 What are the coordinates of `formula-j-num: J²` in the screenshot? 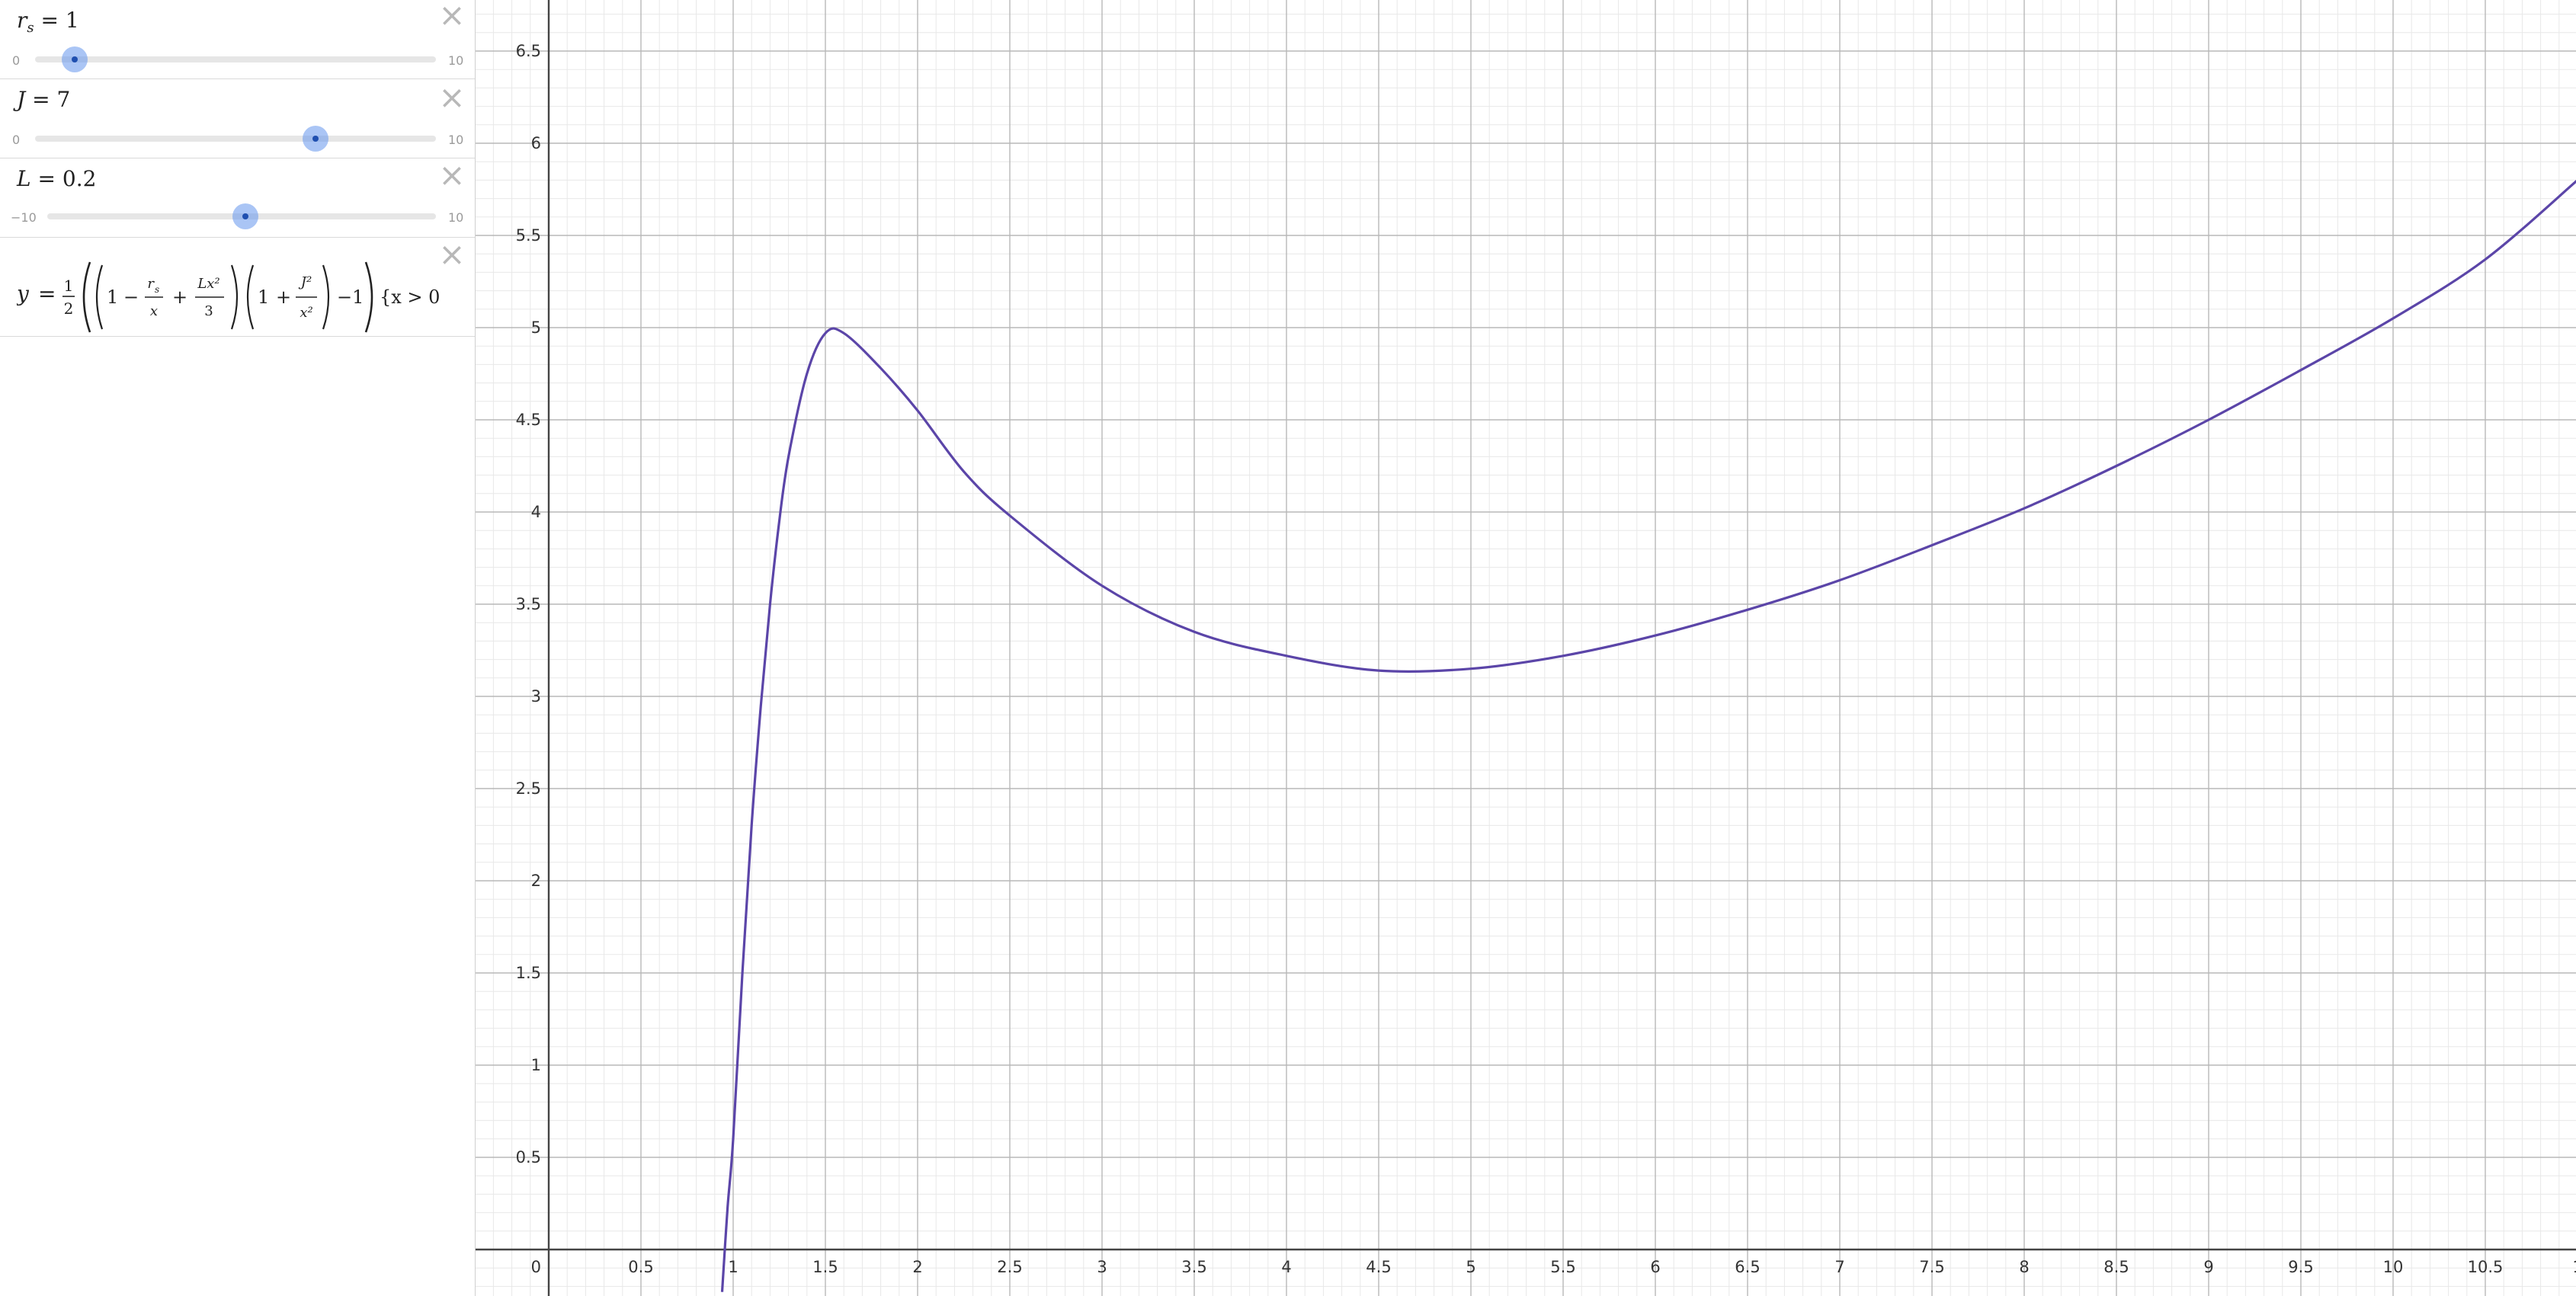 It's located at (305, 282).